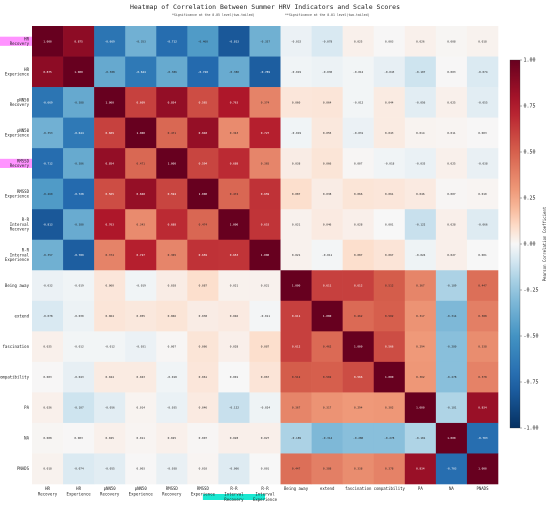  I want to click on cell-value-label: 0.064, so click(109, 316).